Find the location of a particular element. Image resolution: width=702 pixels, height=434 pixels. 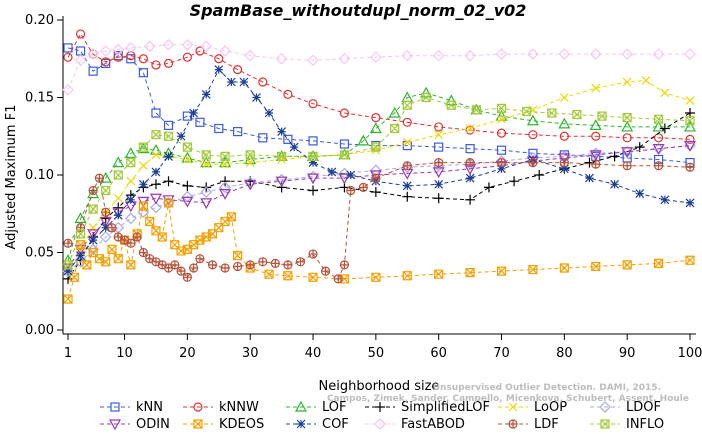

legend-label-fastabod: FastABOD is located at coordinates (433, 424).